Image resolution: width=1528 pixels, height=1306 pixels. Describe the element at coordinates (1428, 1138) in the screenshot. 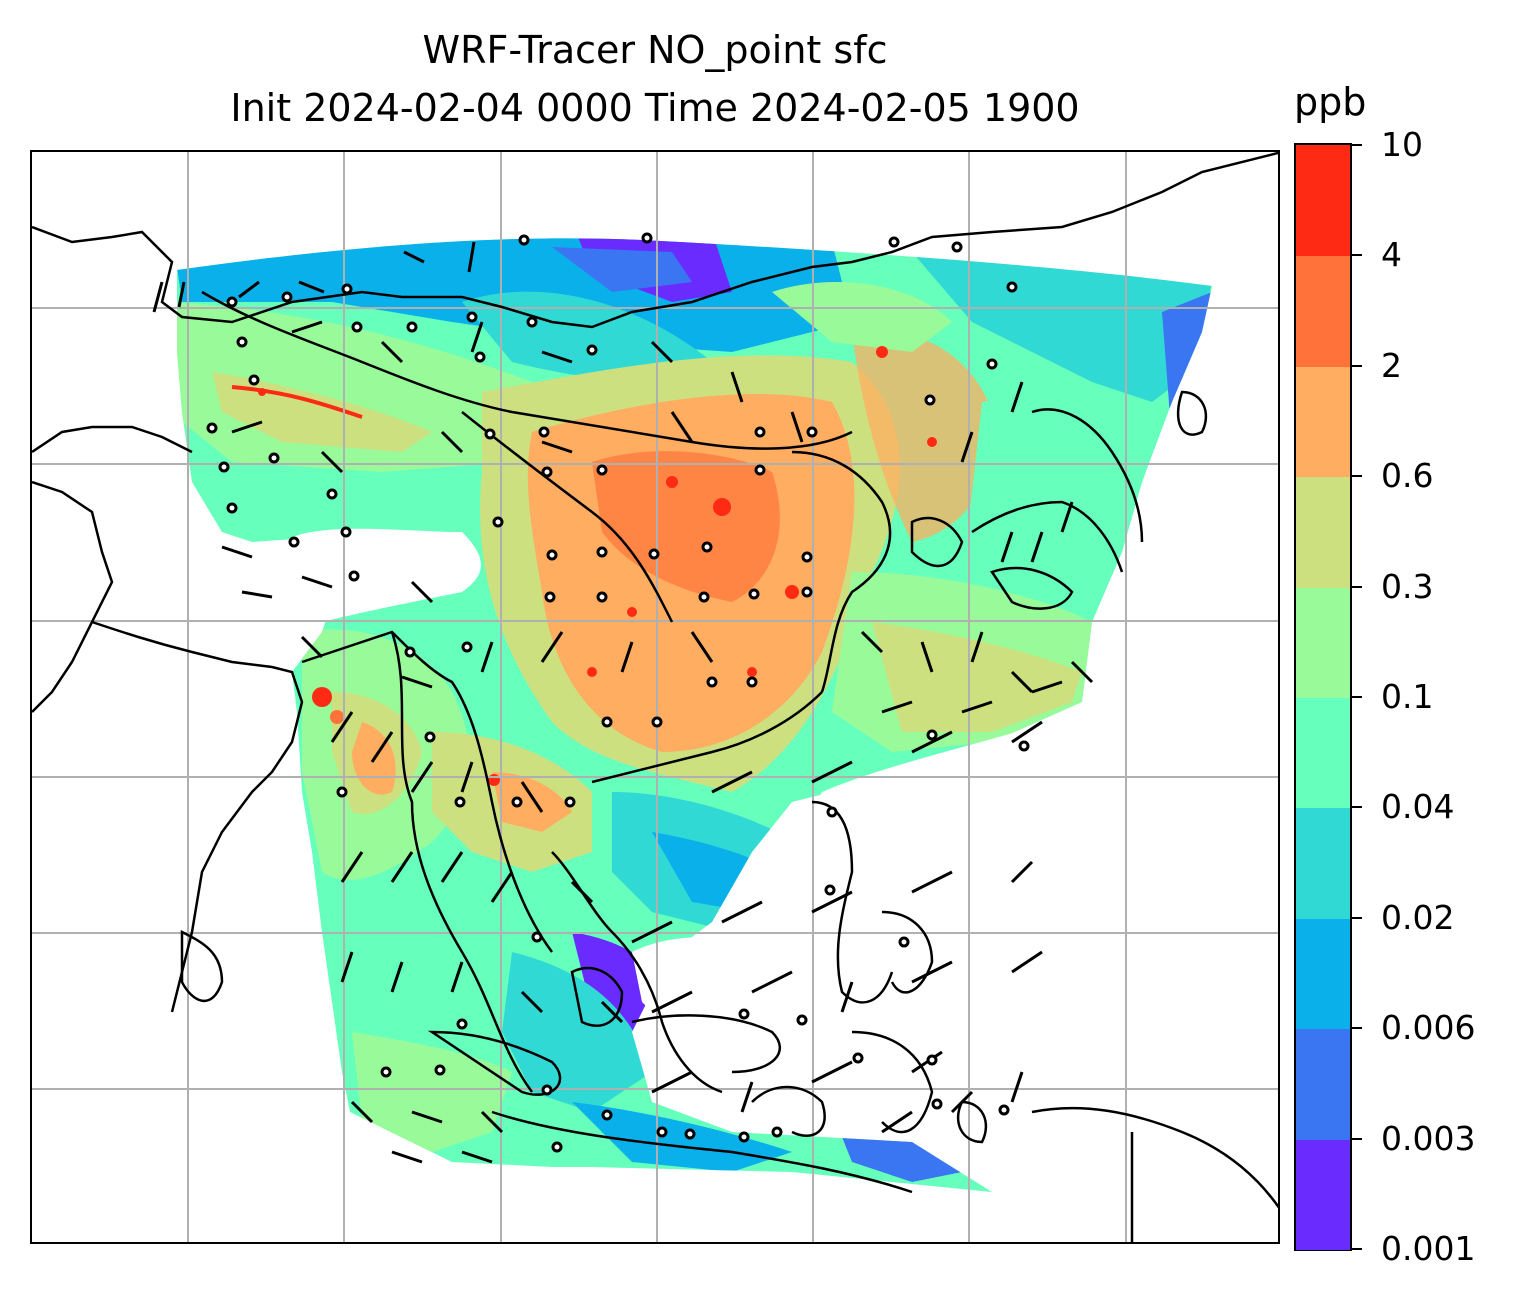

I see `colorbar-tick-label: 0.003` at that location.